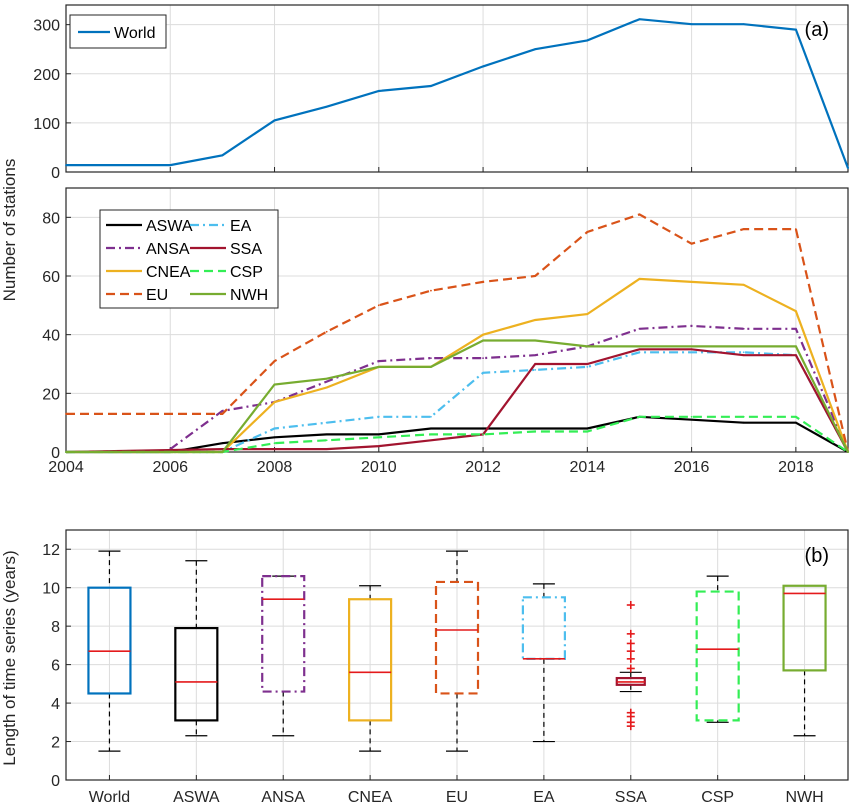 The image size is (850, 806). I want to click on x-tick-label: EU, so click(457, 797).